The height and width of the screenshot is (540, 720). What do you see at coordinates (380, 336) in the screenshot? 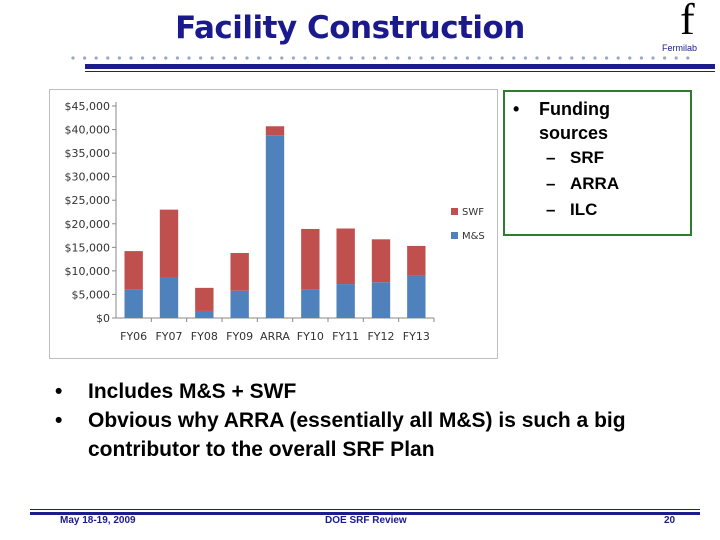
I see `x-tick-label: FY12` at bounding box center [380, 336].